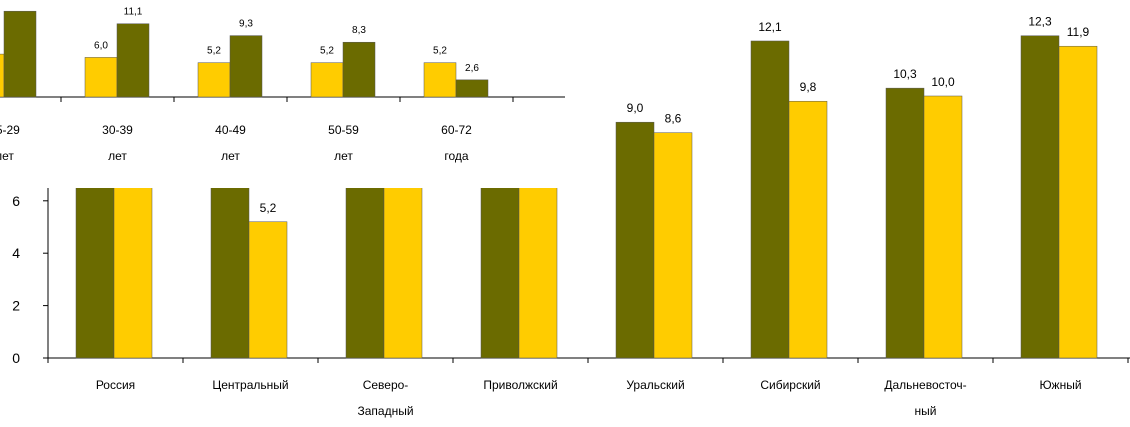  What do you see at coordinates (925, 385) in the screenshot?
I see `x-tick-label: Дальневосточ-` at bounding box center [925, 385].